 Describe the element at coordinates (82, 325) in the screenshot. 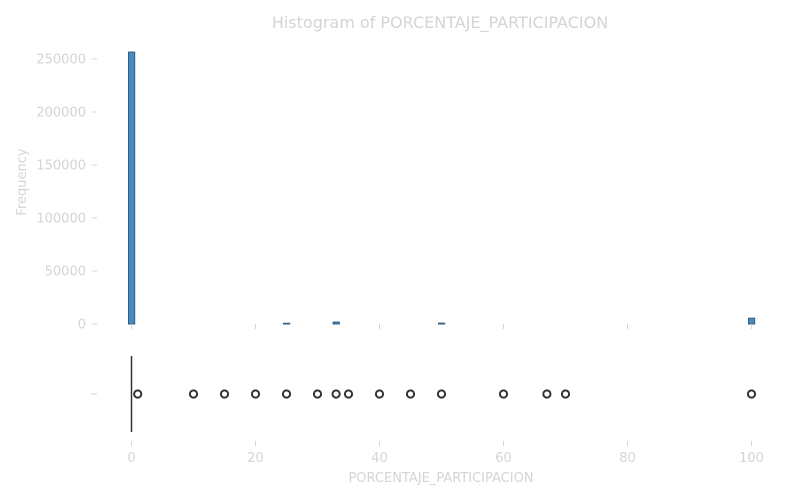

I see `y-tick-label: 0` at that location.